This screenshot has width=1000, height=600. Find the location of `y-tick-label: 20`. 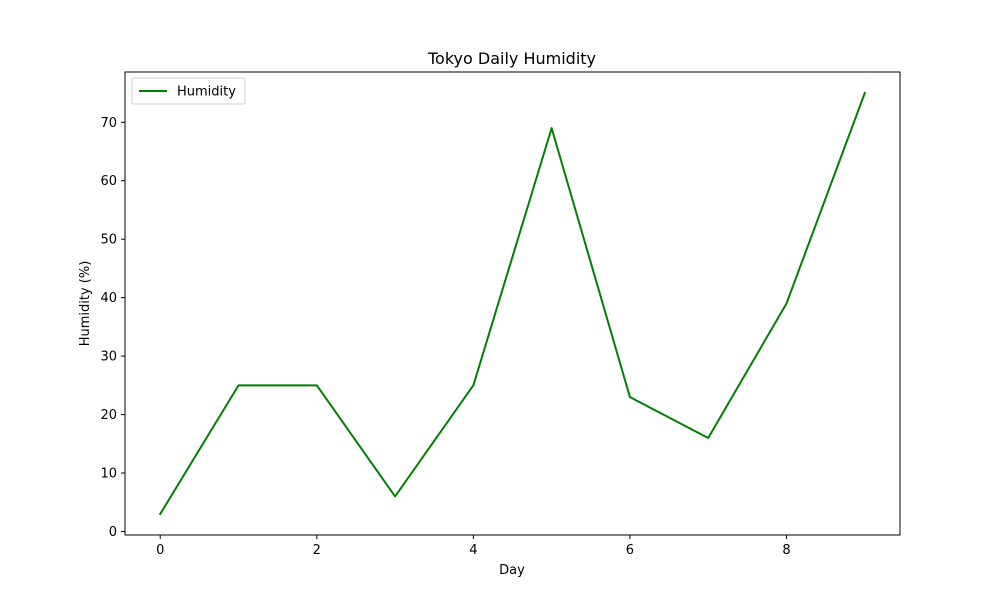

y-tick-label: 20 is located at coordinates (108, 415).